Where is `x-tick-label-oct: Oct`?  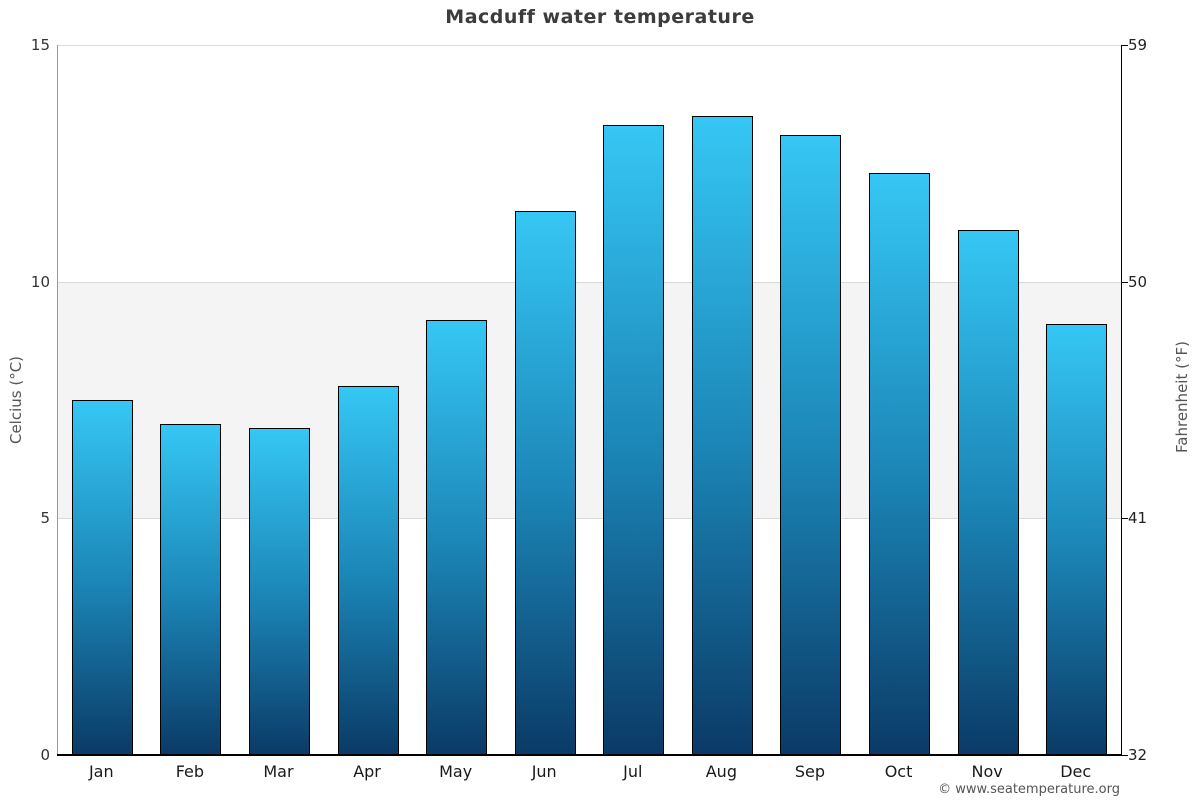 x-tick-label-oct: Oct is located at coordinates (898, 771).